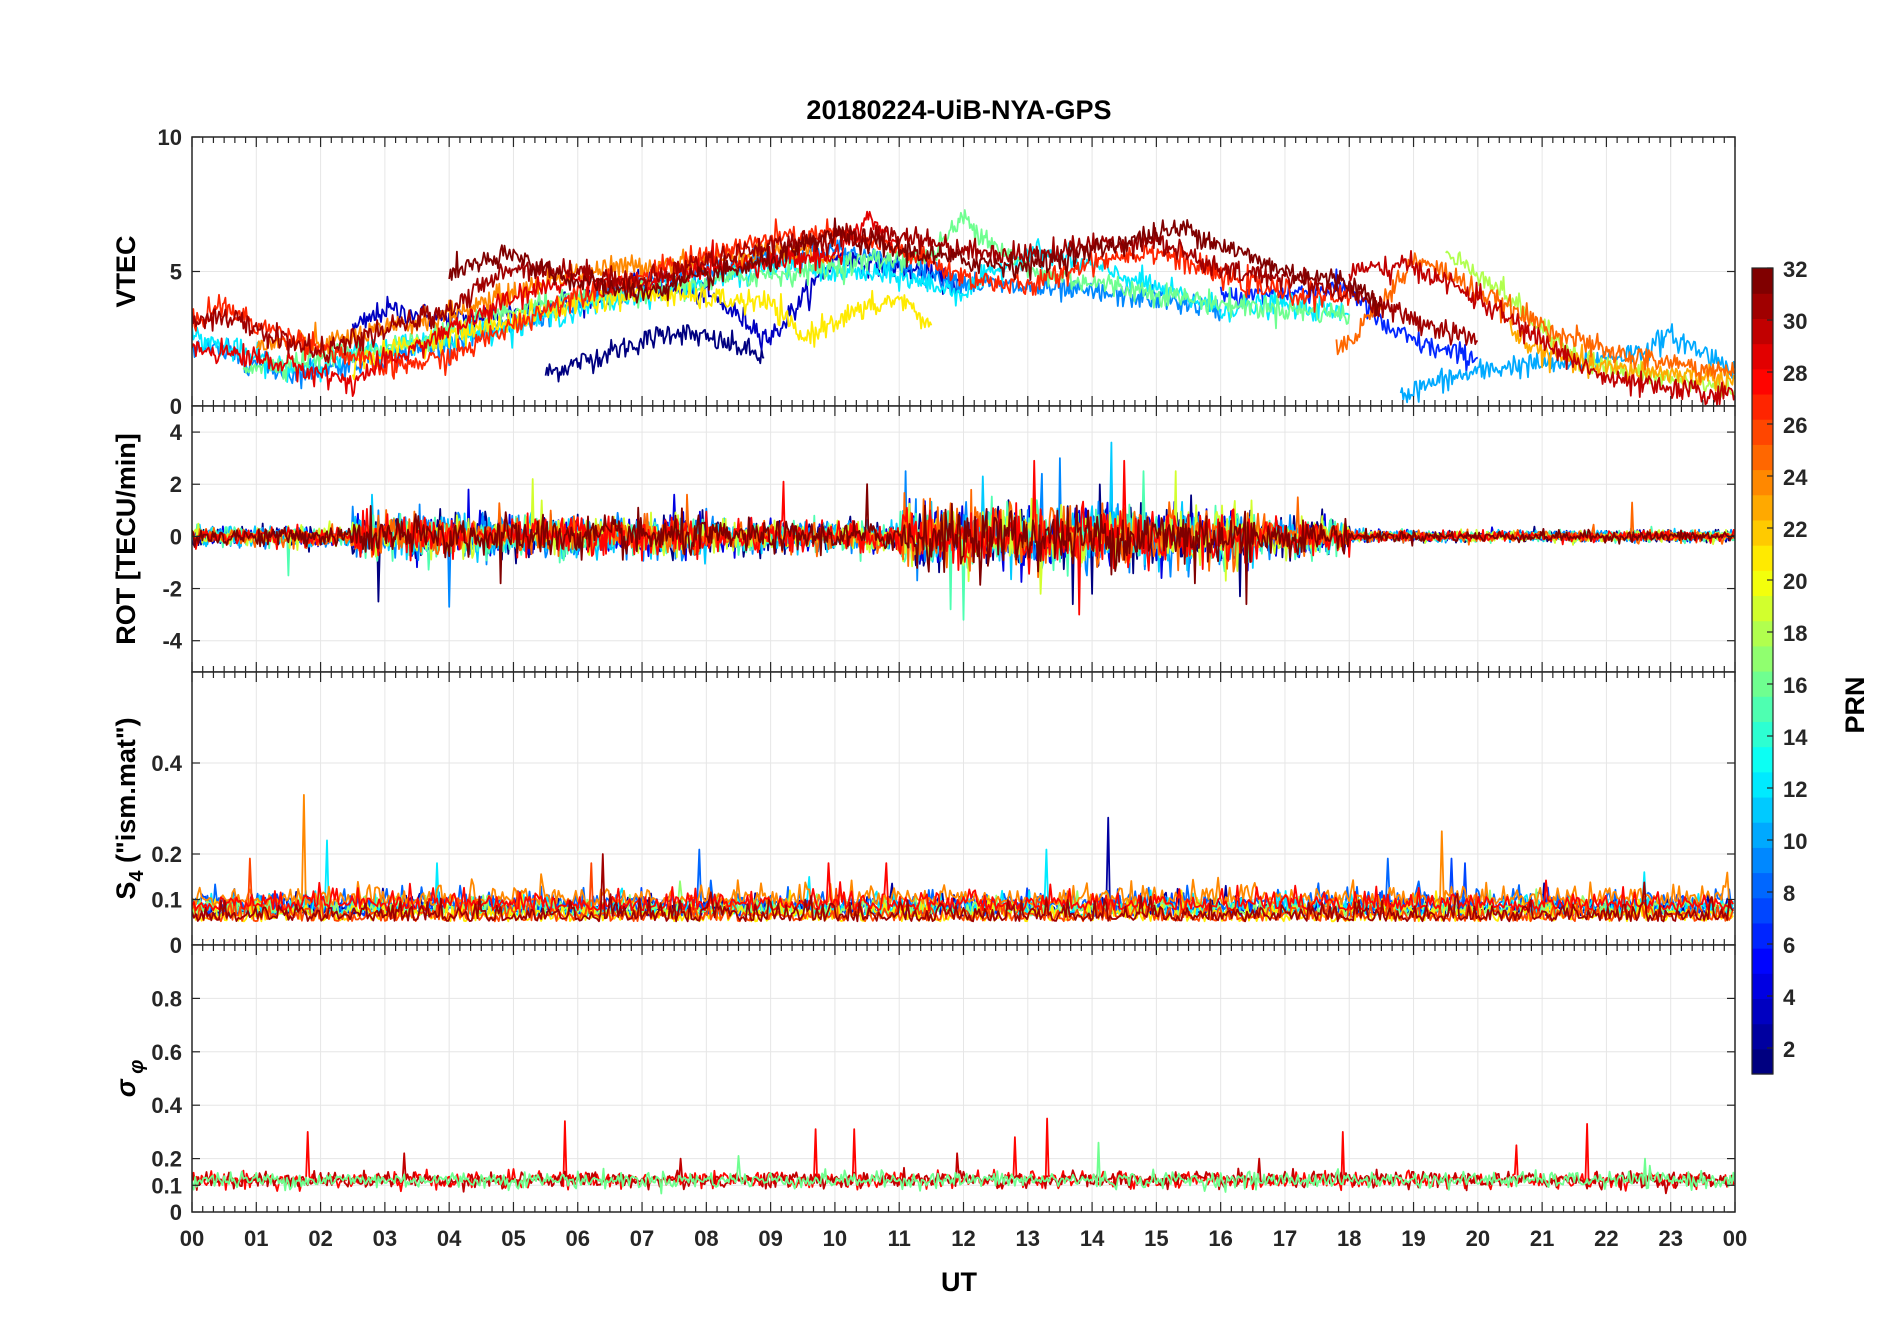 The image size is (1902, 1330). Describe the element at coordinates (899, 1238) in the screenshot. I see `x-tick-label: 11` at that location.